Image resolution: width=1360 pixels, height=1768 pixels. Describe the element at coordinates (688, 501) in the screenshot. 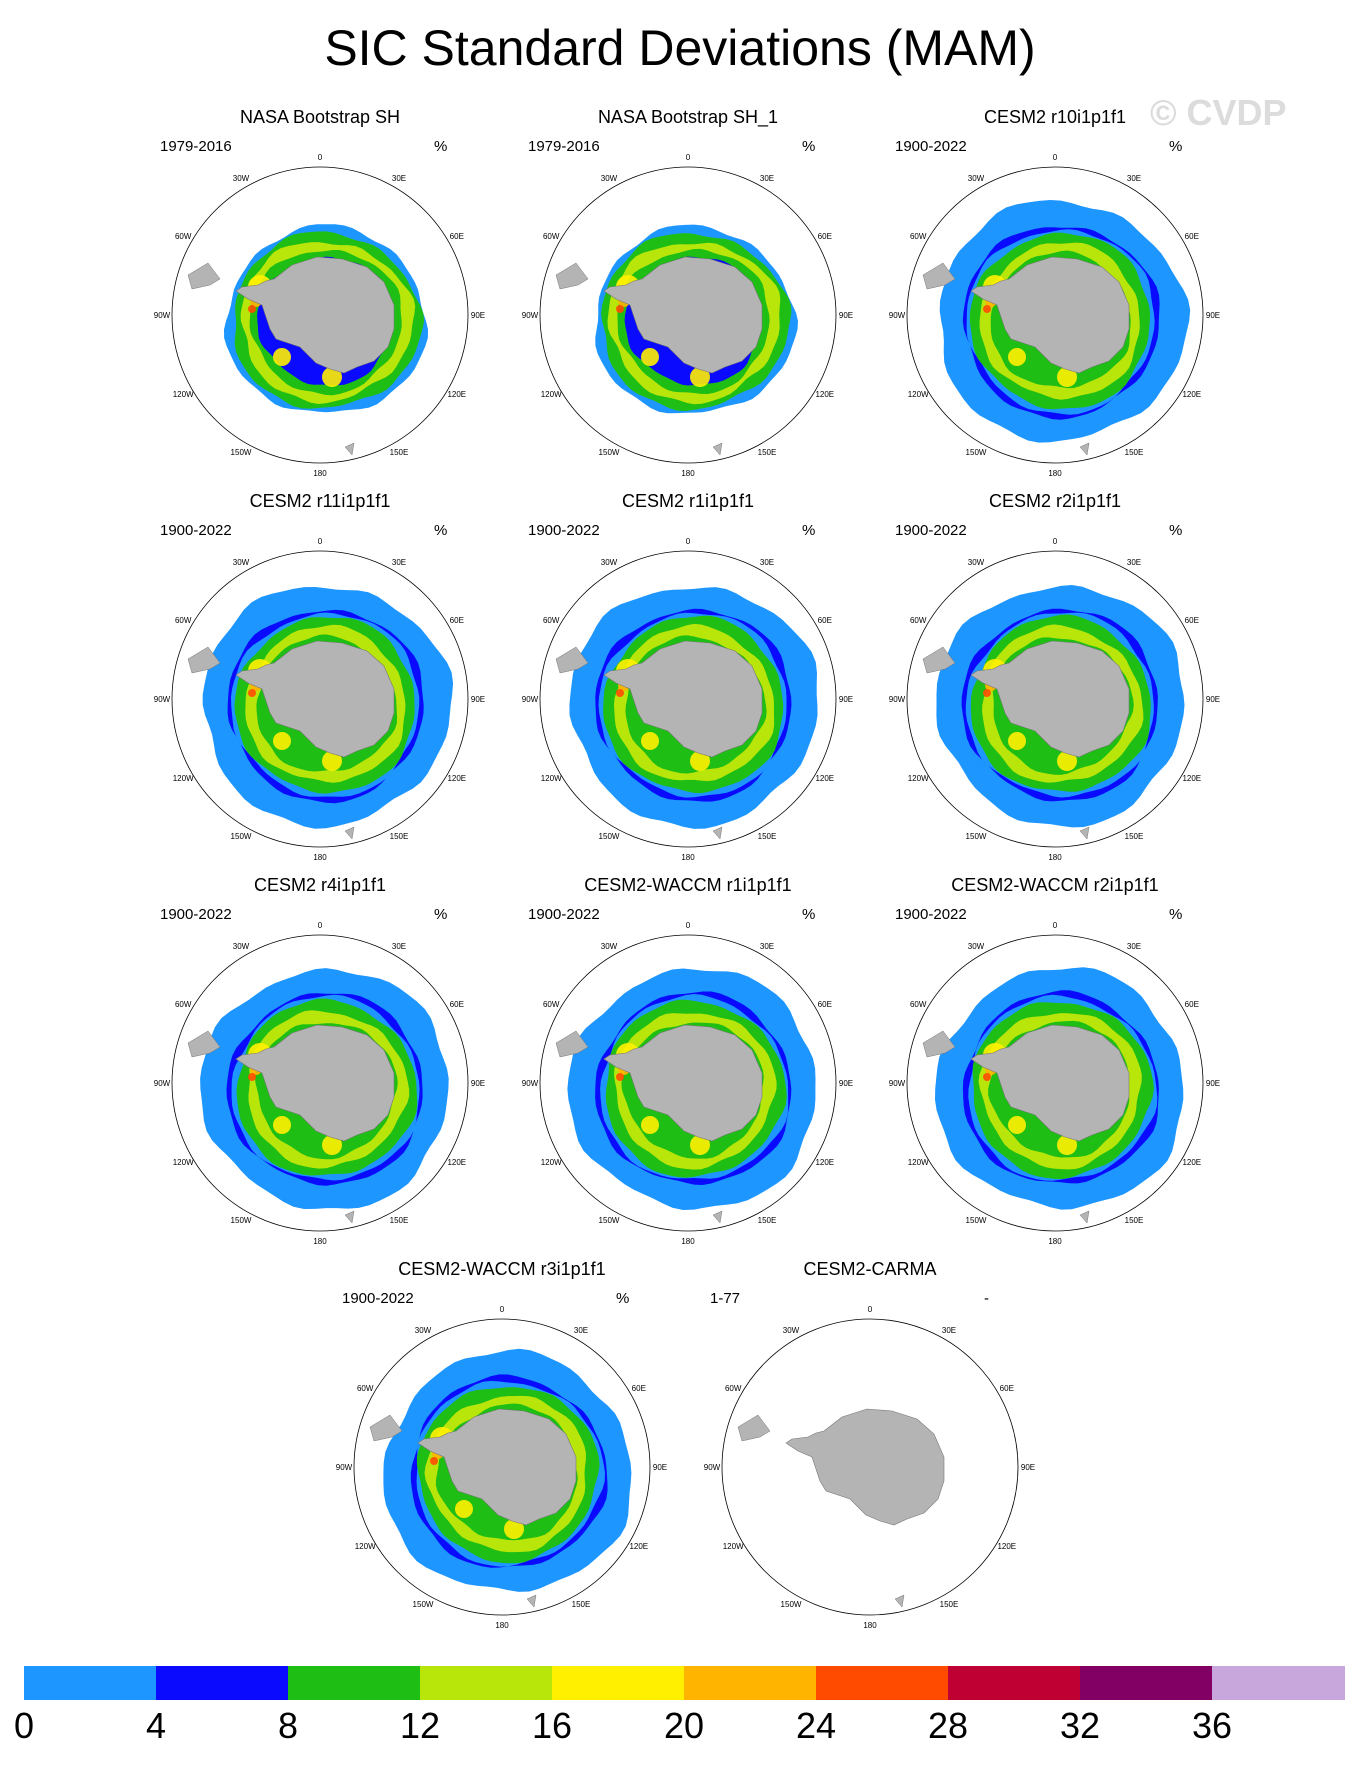

I see `panel-title: CESM2 r1i1p1f1` at that location.